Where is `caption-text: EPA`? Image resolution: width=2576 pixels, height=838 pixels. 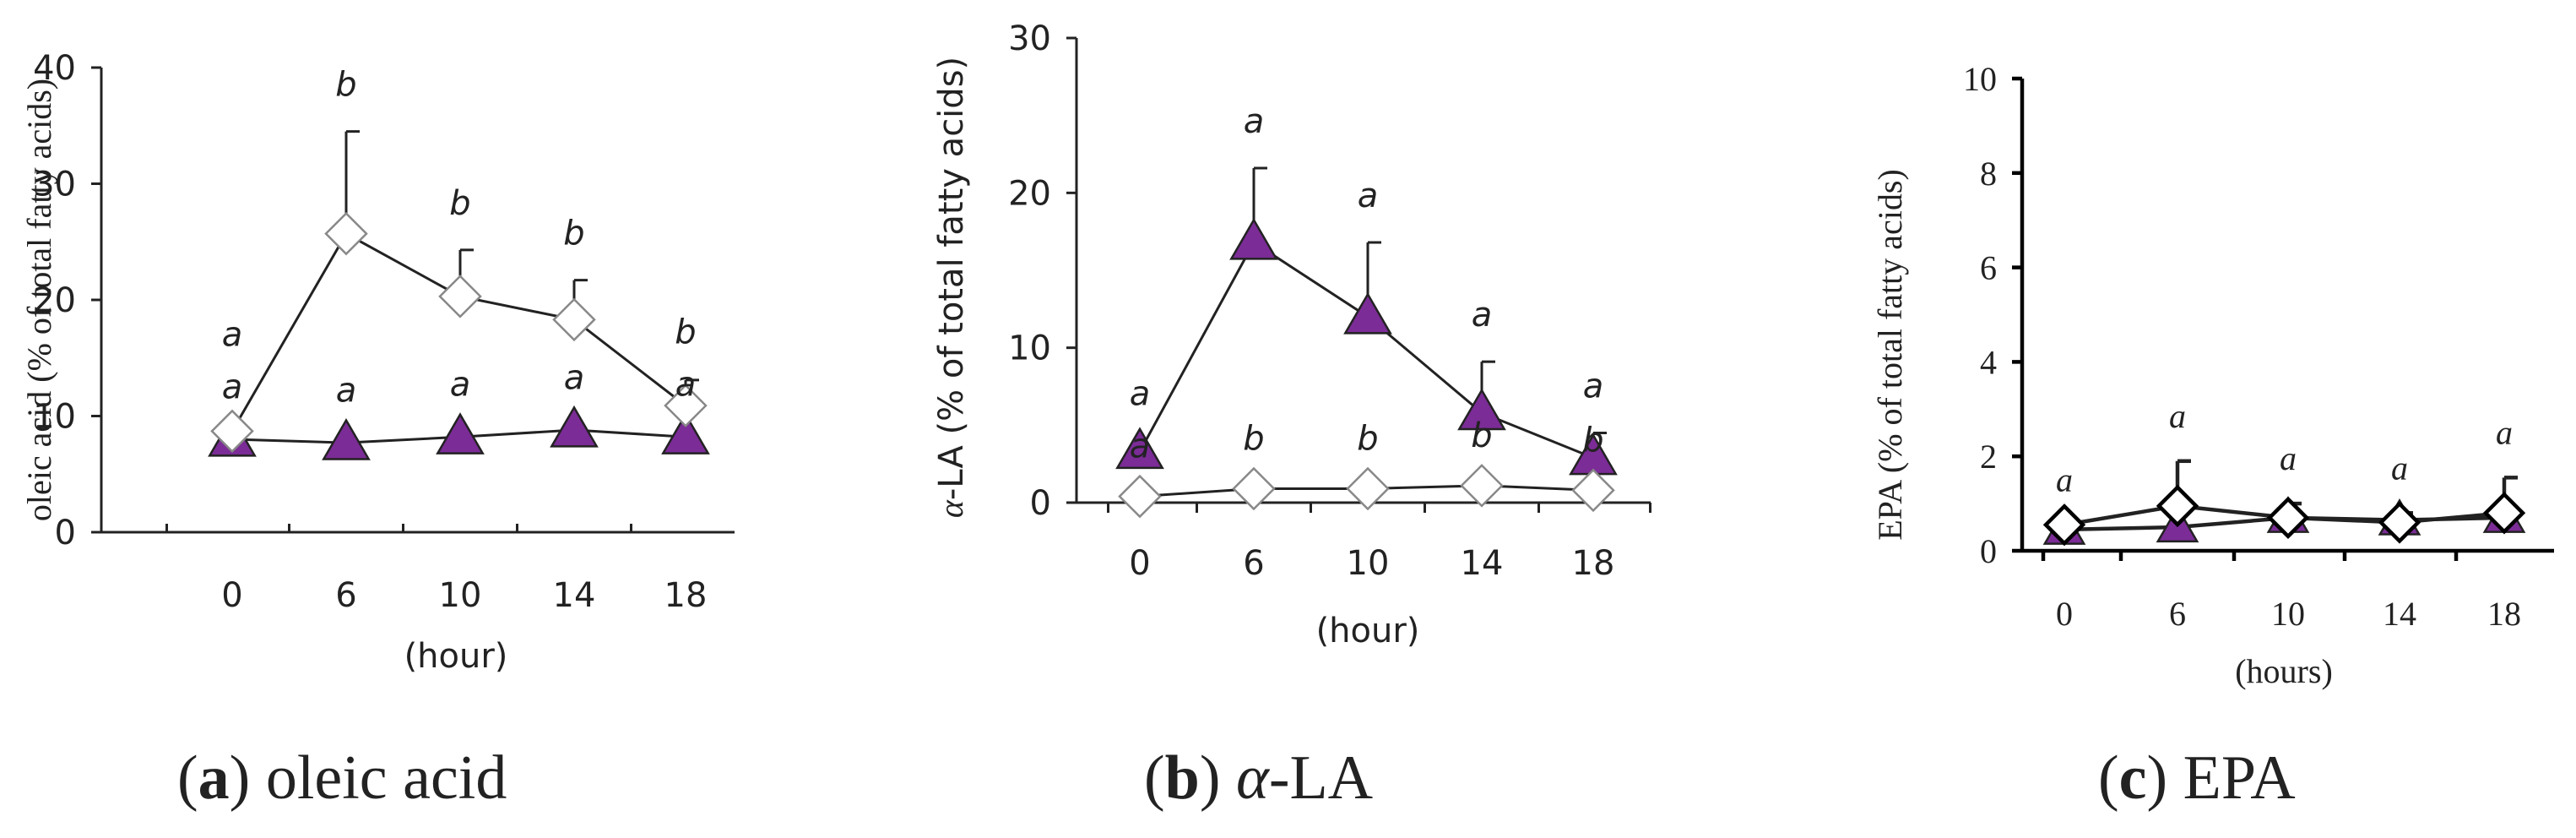 caption-text: EPA is located at coordinates (2231, 778).